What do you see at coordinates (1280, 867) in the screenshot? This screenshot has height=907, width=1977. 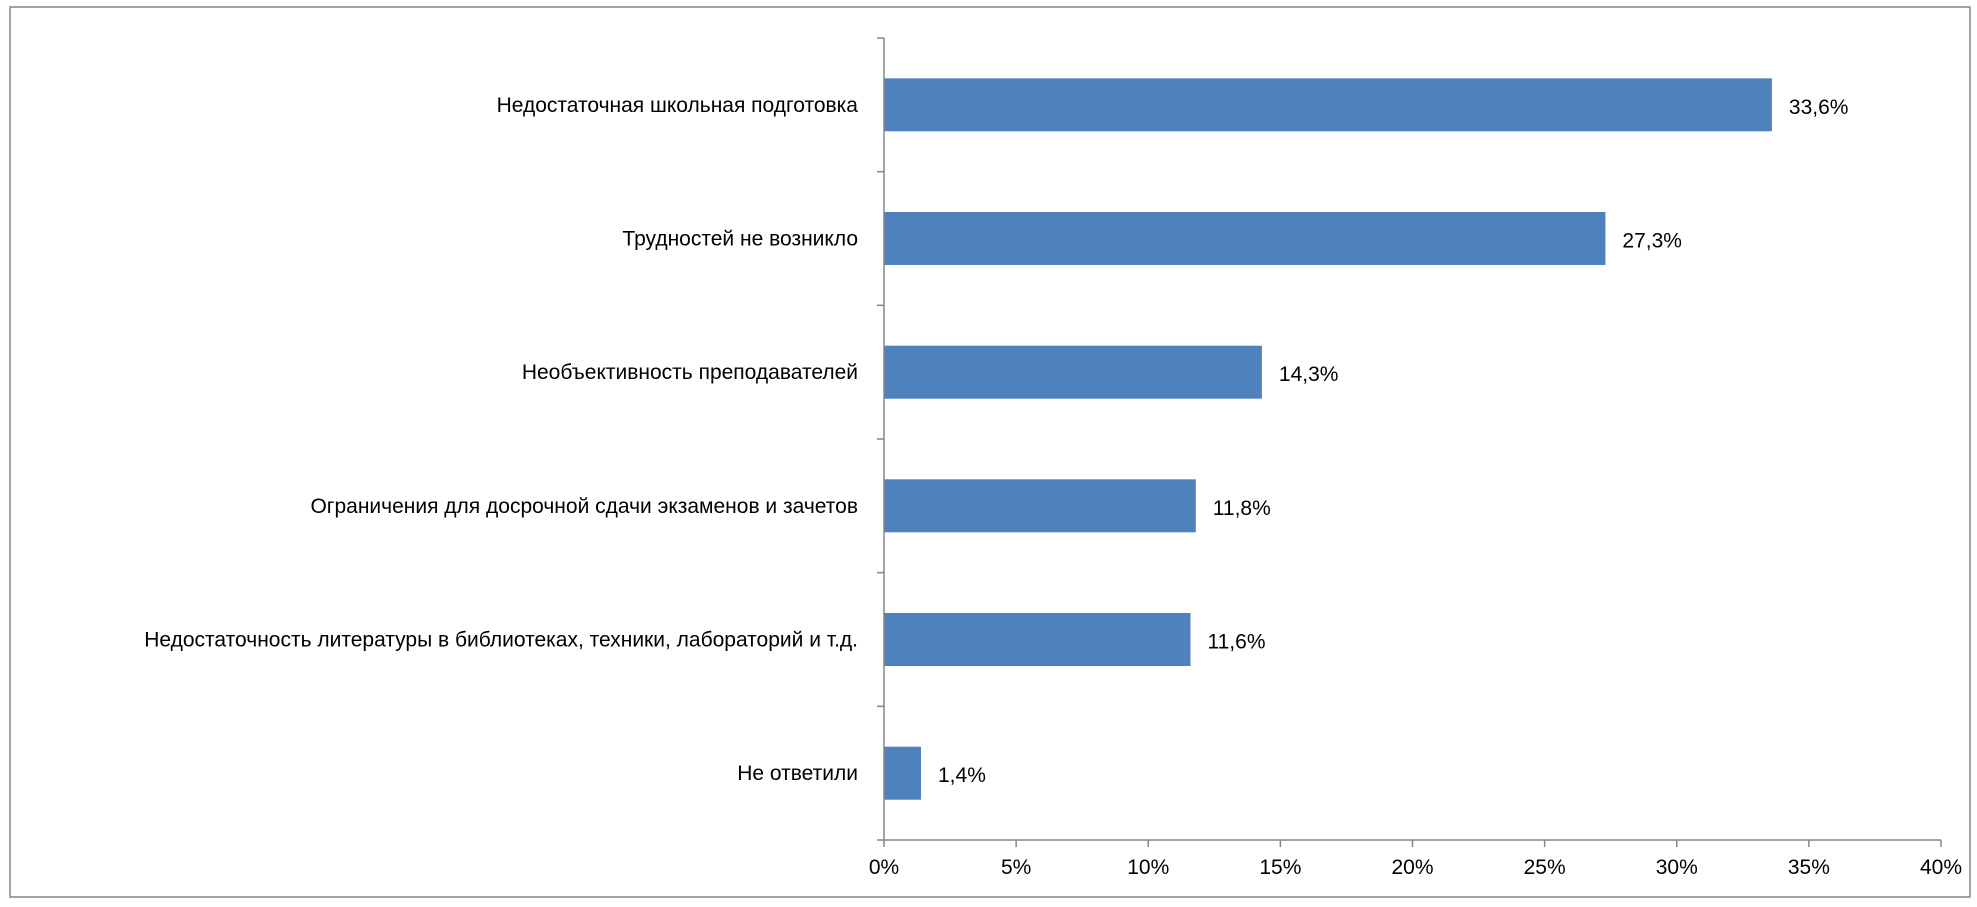 I see `x-tick-label: 15%` at bounding box center [1280, 867].